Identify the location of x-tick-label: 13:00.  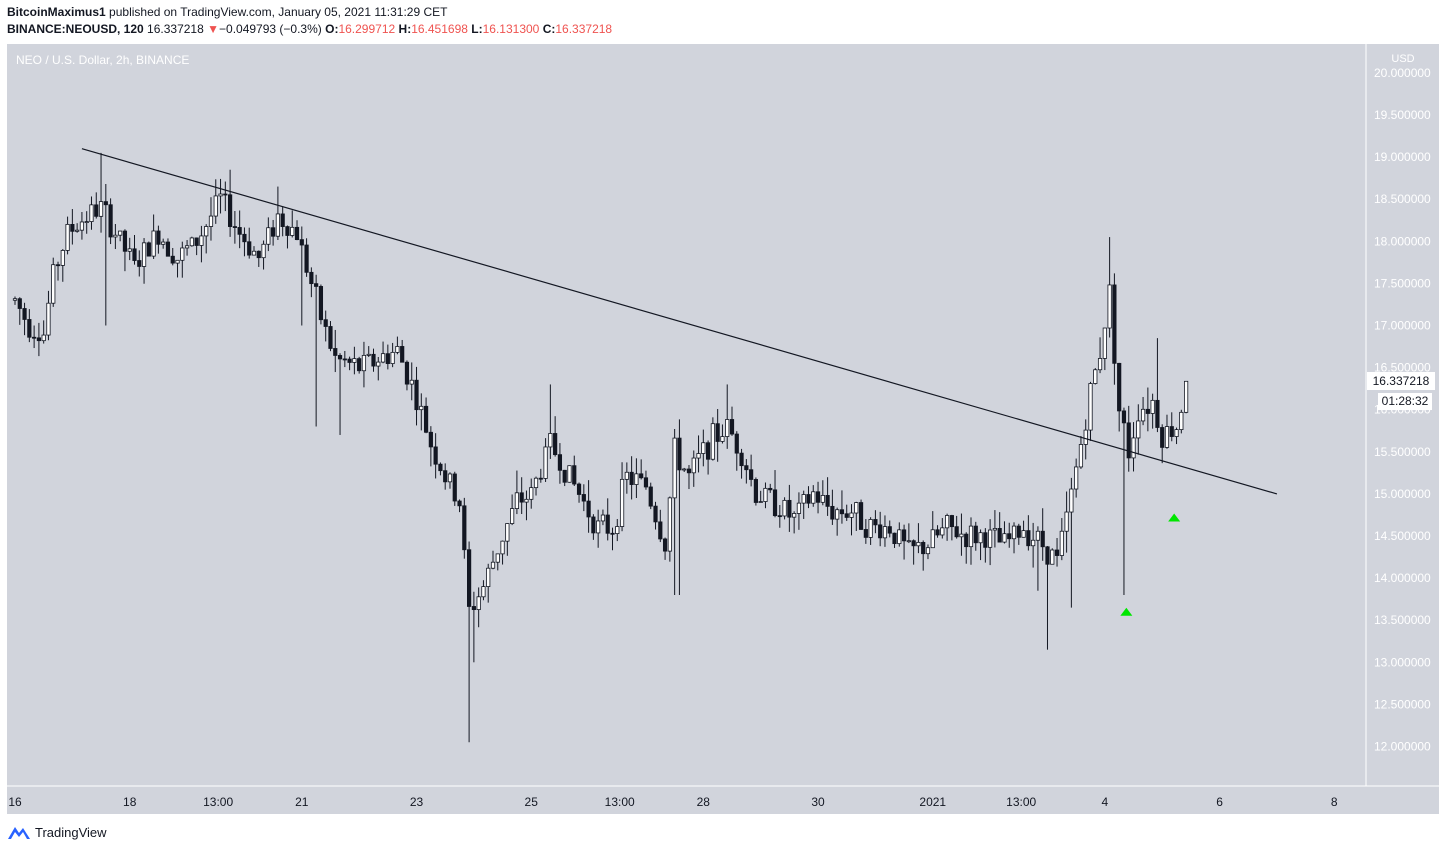
(218, 802).